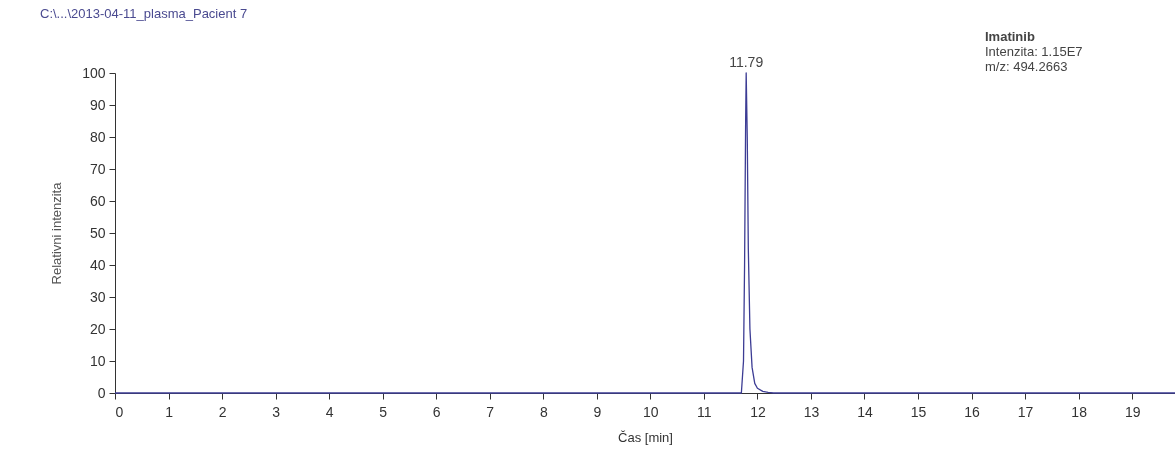 This screenshot has width=1175, height=475. What do you see at coordinates (97, 328) in the screenshot?
I see `y-tick-label: 20` at bounding box center [97, 328].